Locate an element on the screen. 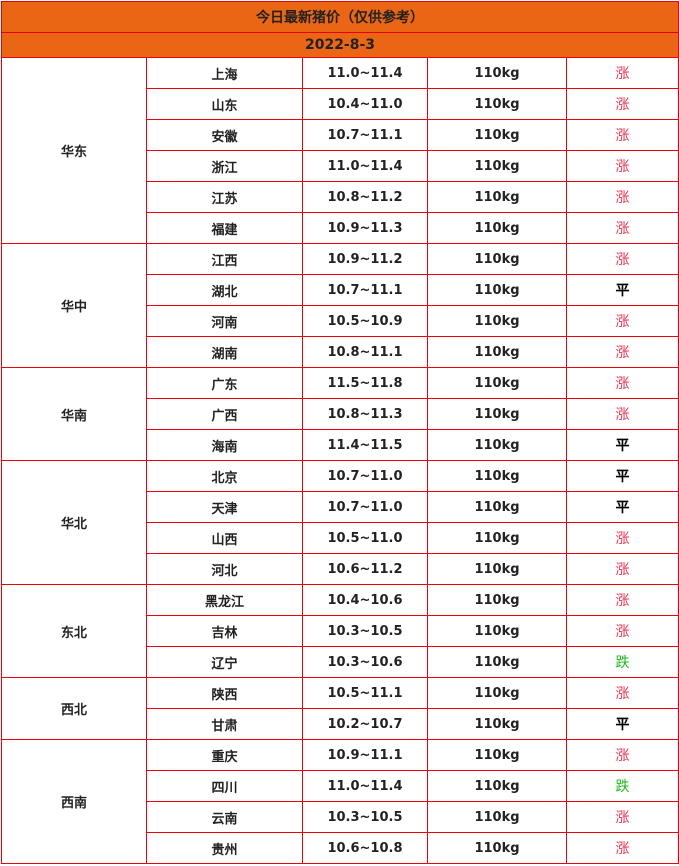 This screenshot has height=866, width=679. province-cell: 黑龙江 is located at coordinates (224, 600).